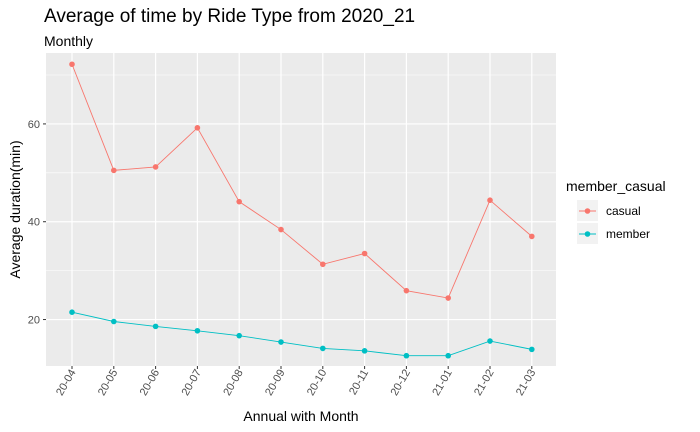 The height and width of the screenshot is (432, 700). Describe the element at coordinates (587, 211) in the screenshot. I see `legend-point-casual` at that location.